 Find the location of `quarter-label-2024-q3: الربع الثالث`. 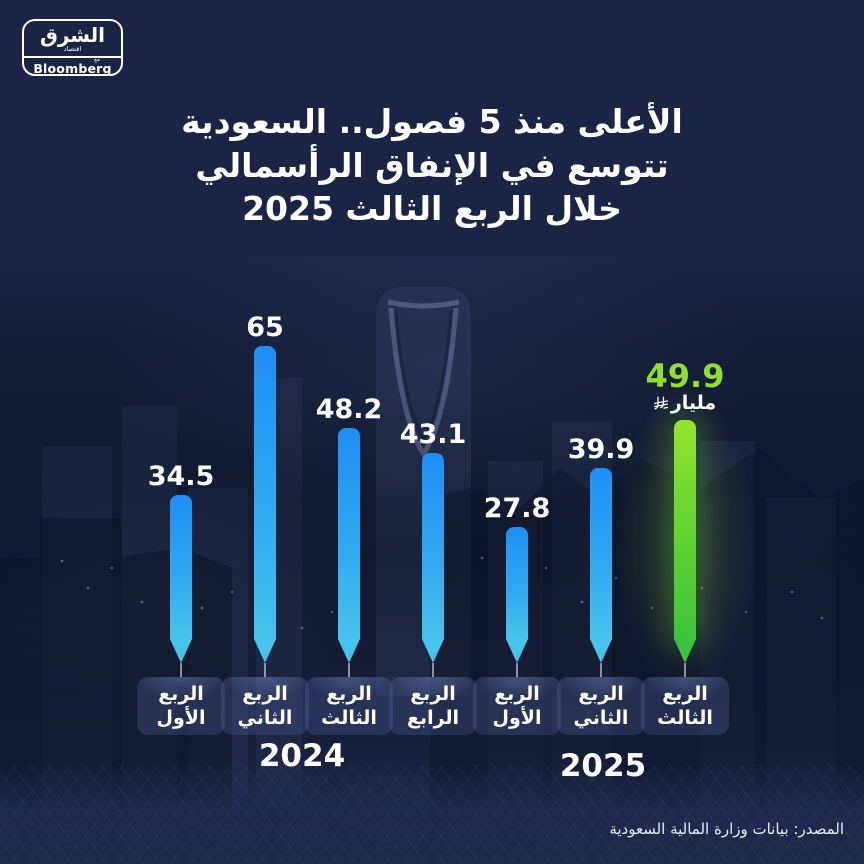

quarter-label-2024-q3: الربع الثالث is located at coordinates (349, 706).